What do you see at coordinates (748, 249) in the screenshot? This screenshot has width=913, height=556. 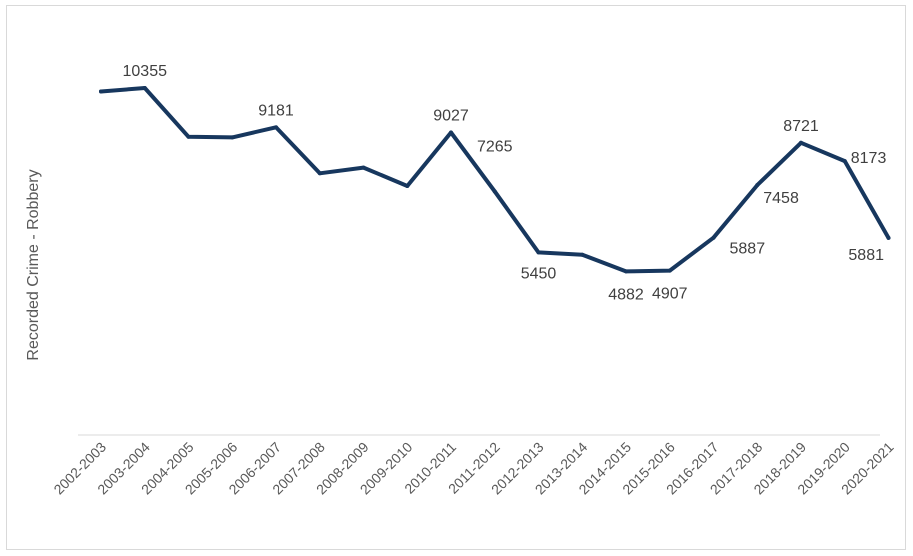 I see `data-label: 5887` at bounding box center [748, 249].